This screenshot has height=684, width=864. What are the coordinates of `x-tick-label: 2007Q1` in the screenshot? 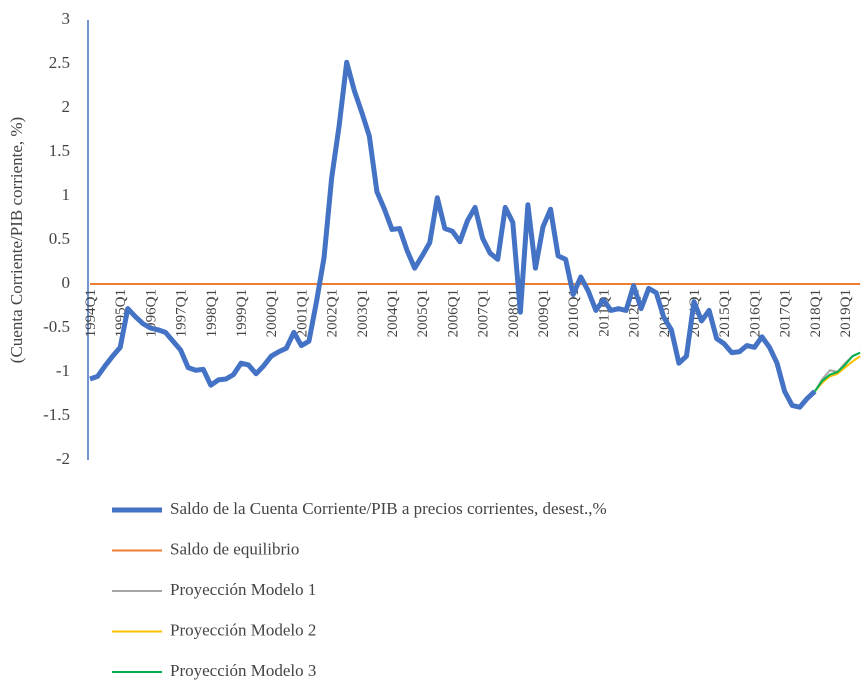 It's located at (484, 313).